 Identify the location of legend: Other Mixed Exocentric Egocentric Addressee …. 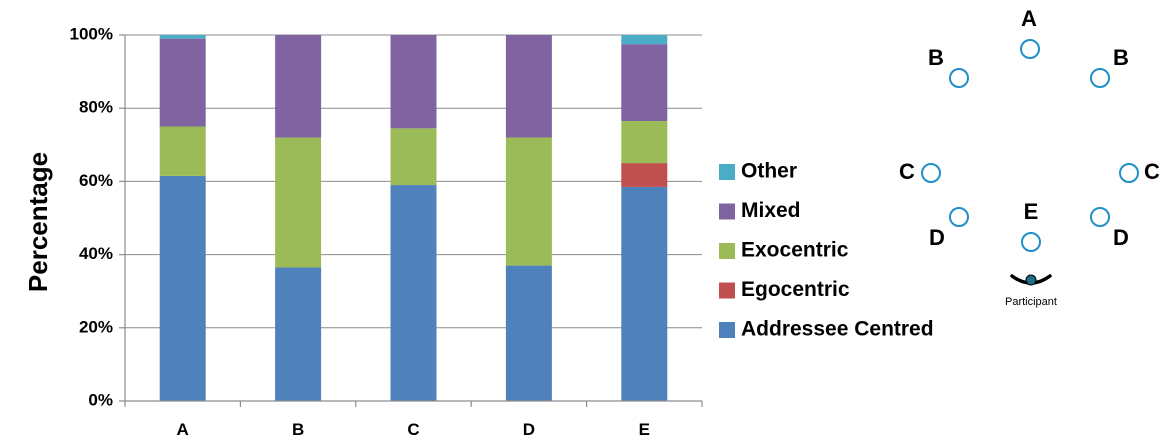
(826, 250).